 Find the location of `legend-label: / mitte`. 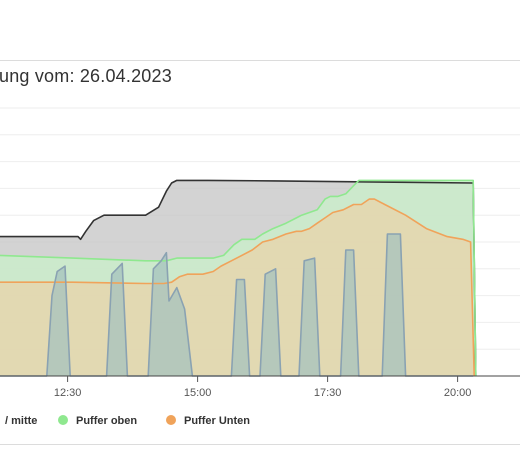

legend-label: / mitte is located at coordinates (21, 421).